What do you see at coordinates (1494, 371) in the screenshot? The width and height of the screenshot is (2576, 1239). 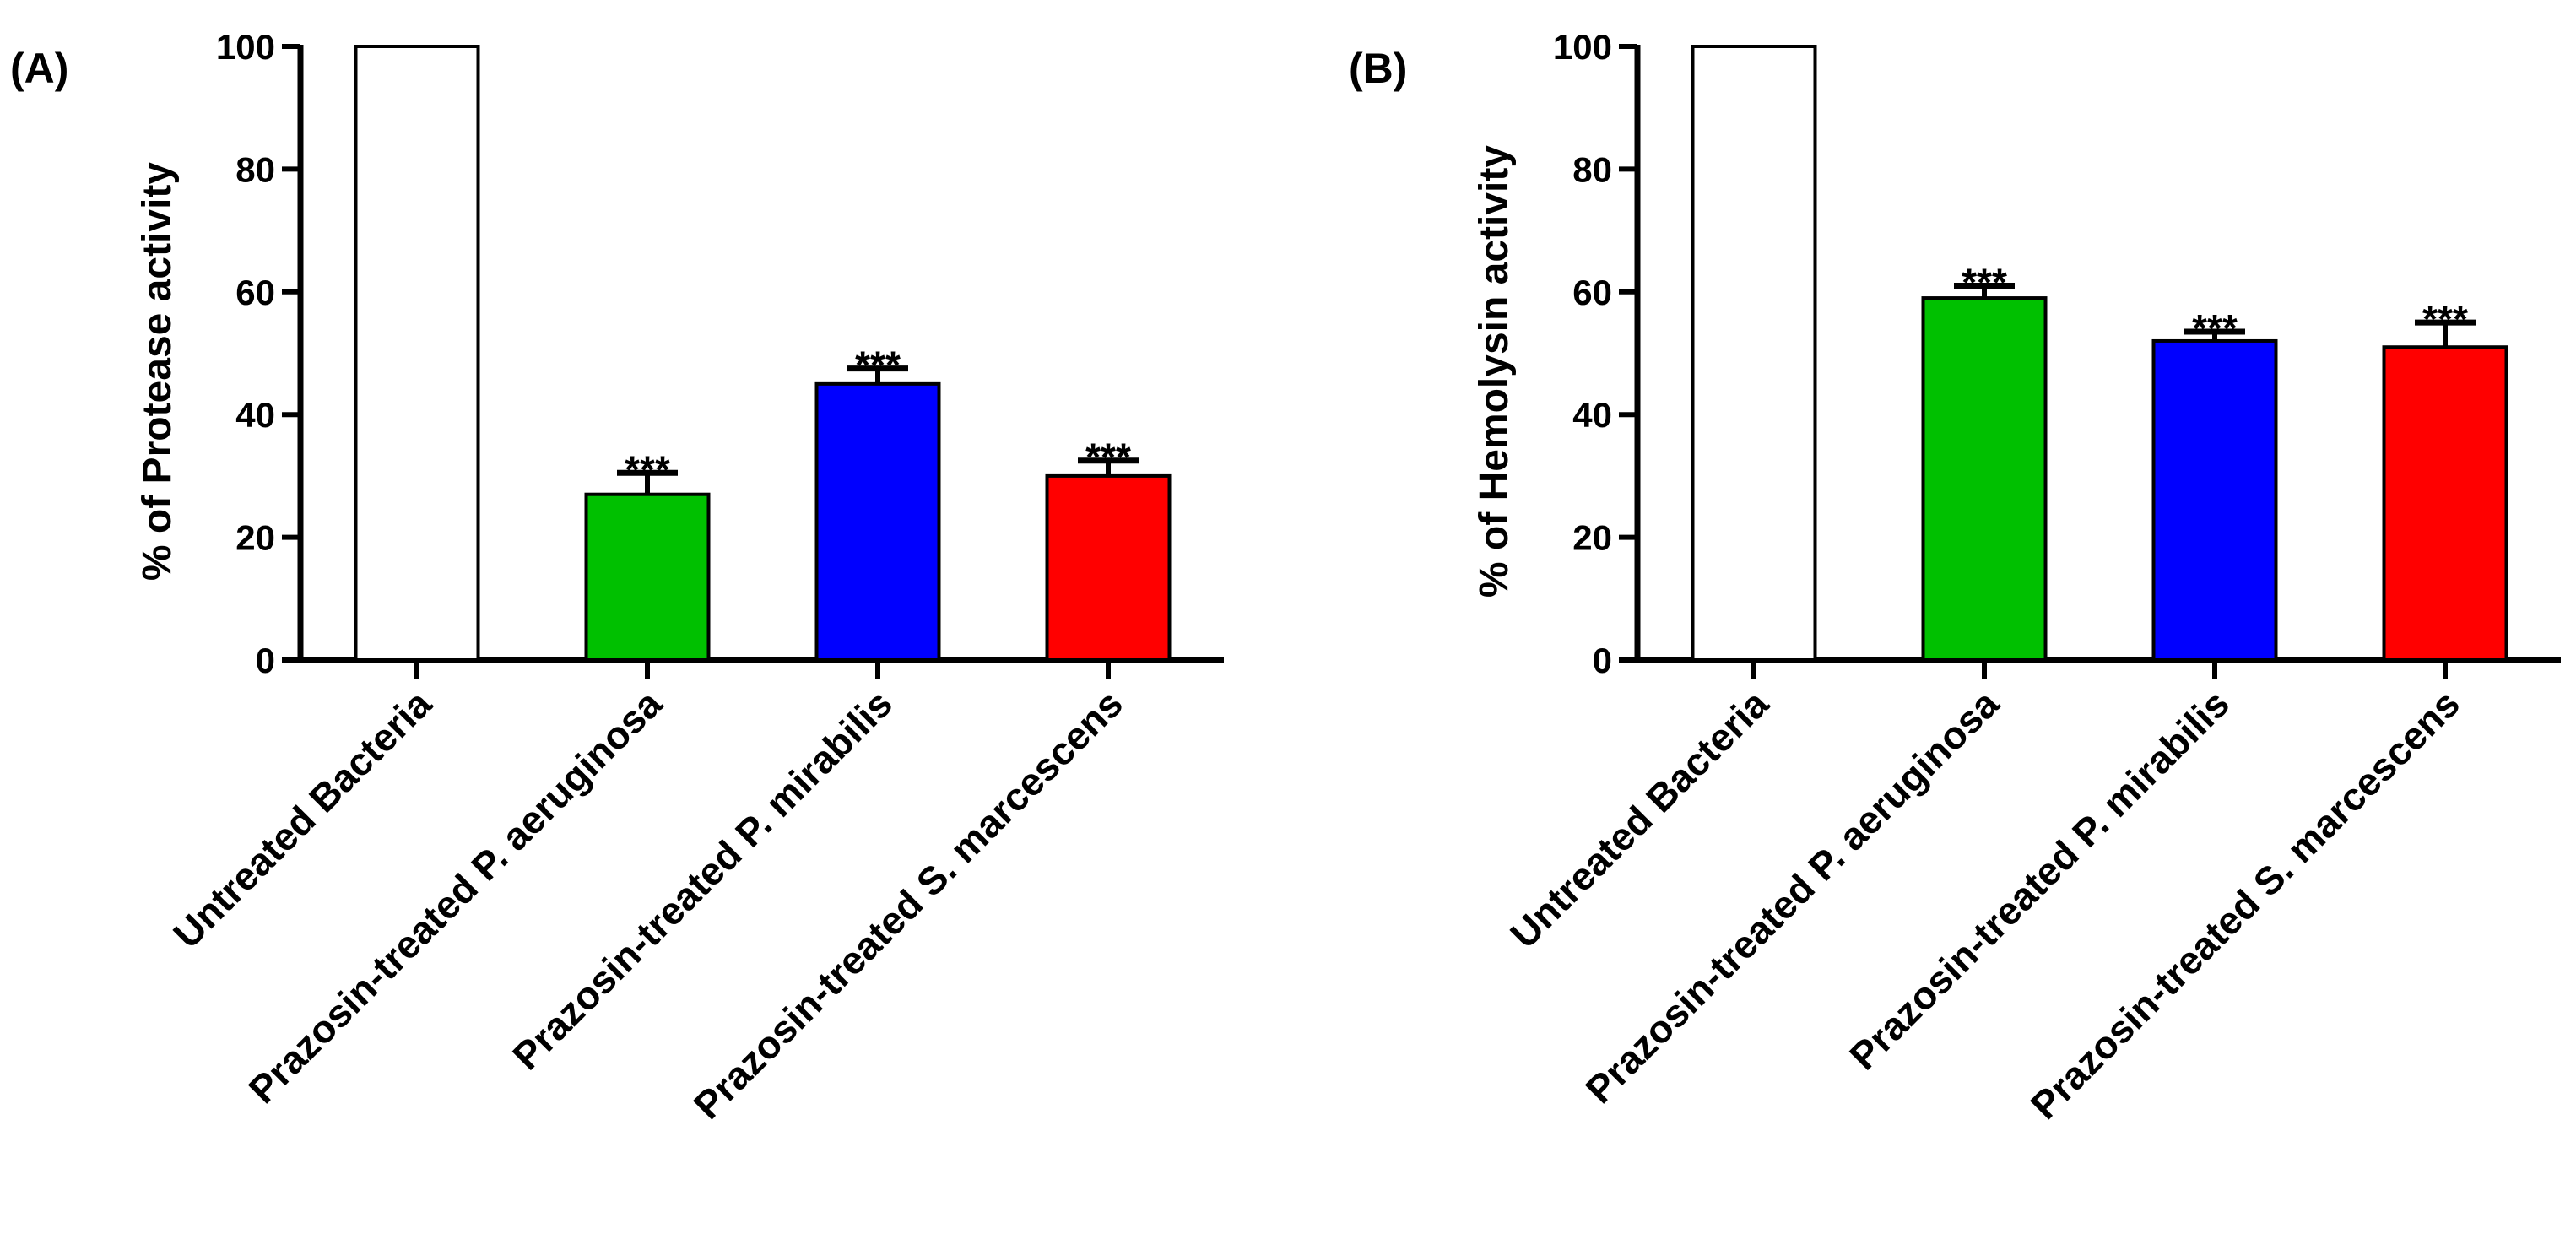 I see `panel-b-y-axis-label: % of Hemolysin activity` at bounding box center [1494, 371].